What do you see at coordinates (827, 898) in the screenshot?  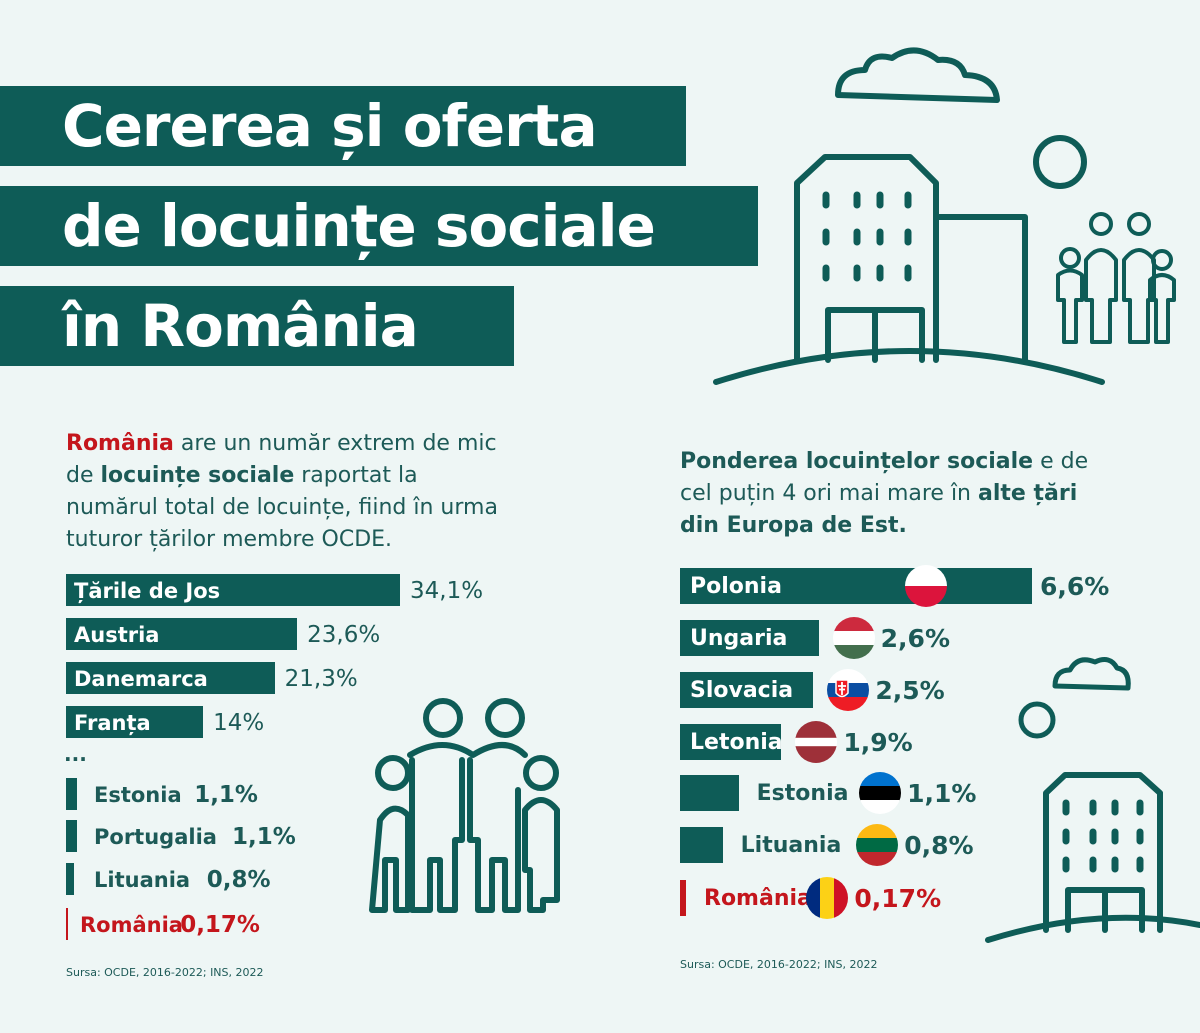 I see `romania-flag-icon` at bounding box center [827, 898].